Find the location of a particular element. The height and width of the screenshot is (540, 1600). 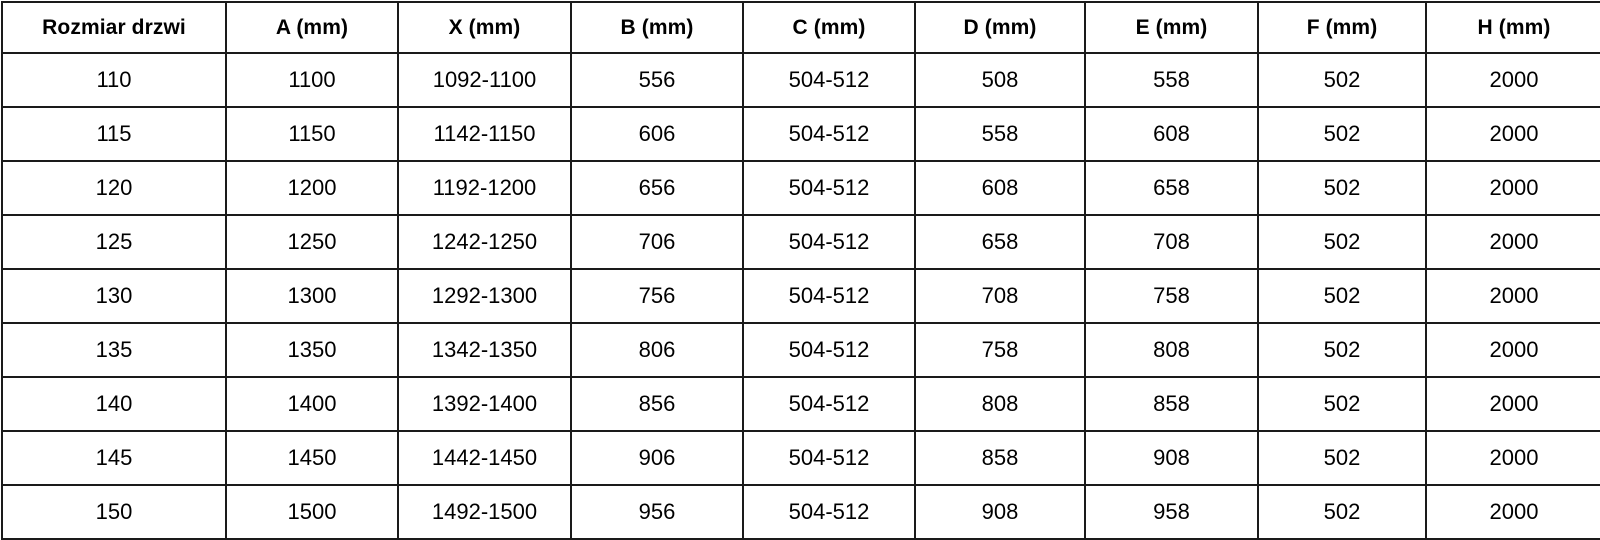

column-header-rozmiar-drzwi: Rozmiar drzwi is located at coordinates (114, 27).